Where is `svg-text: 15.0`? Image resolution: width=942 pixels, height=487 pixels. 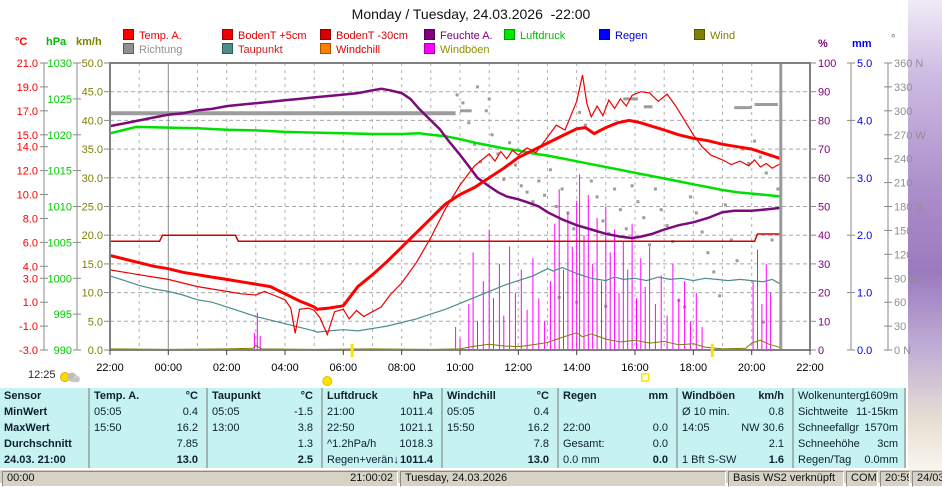
svg-text: 15.0 is located at coordinates (92, 265).